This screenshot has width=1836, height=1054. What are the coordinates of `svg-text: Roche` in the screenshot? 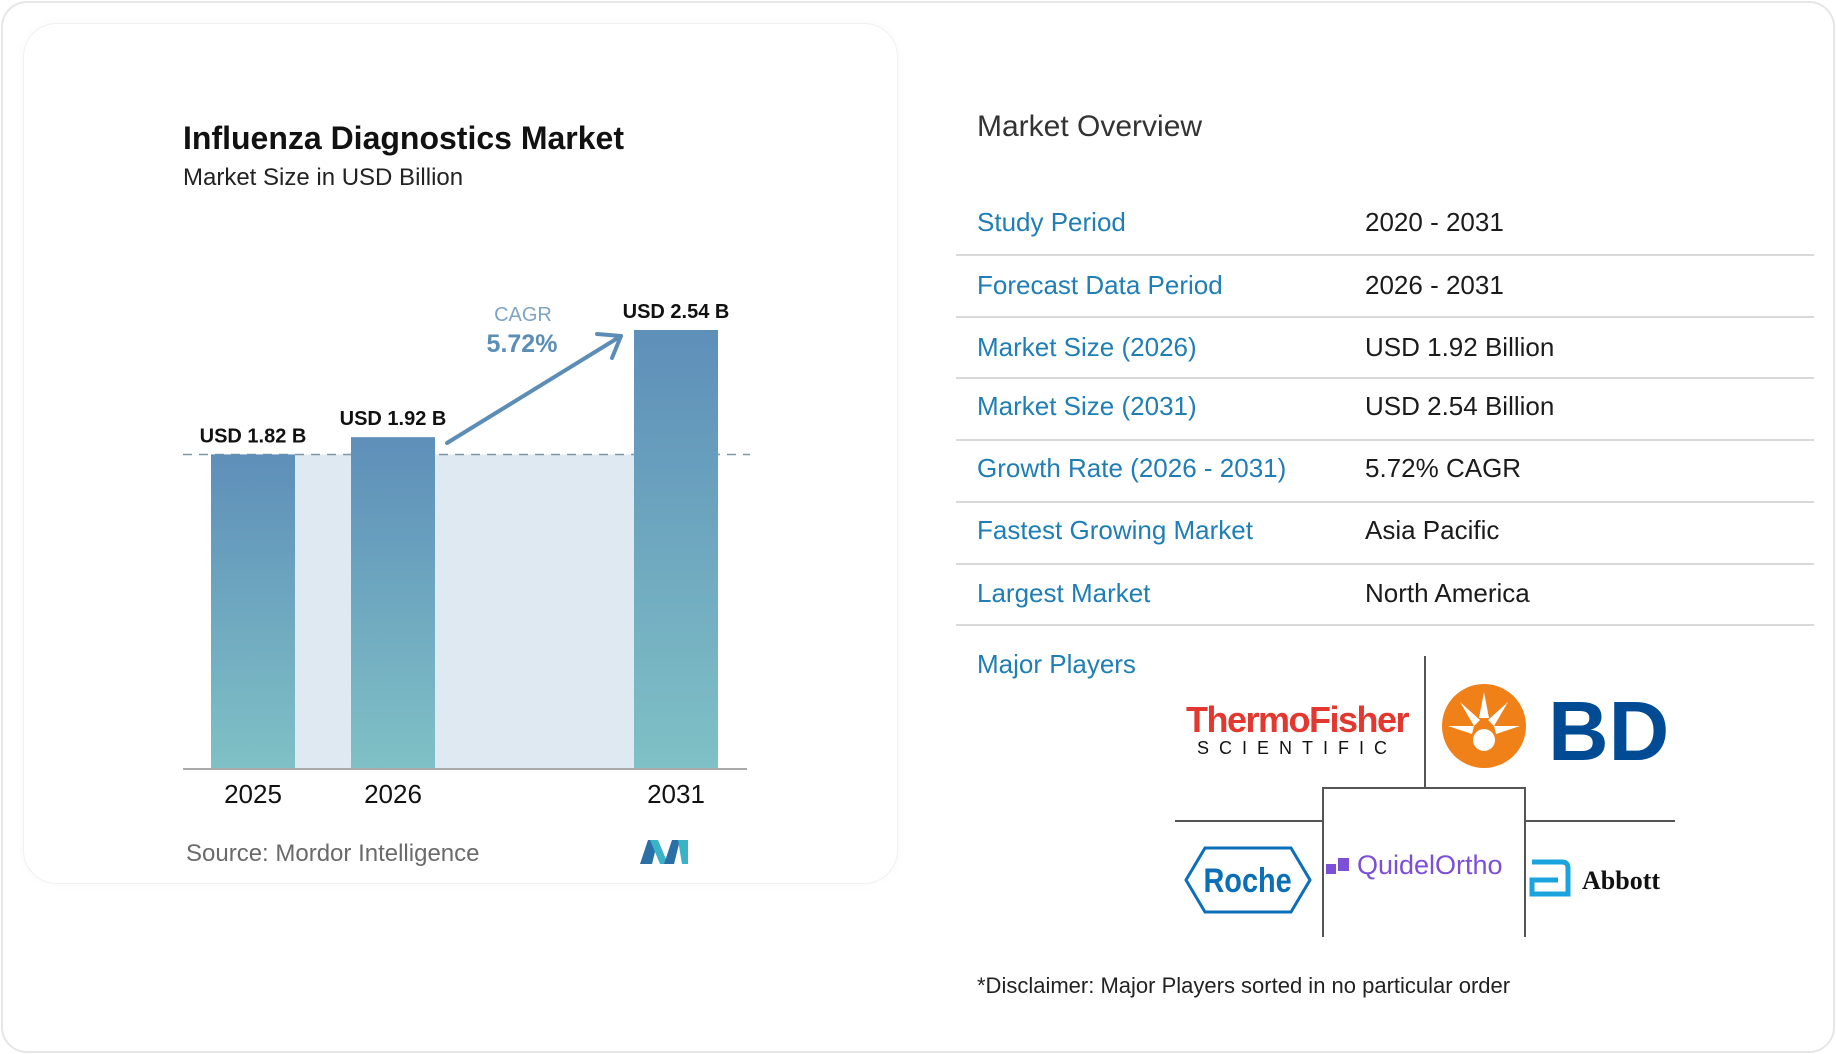 It's located at (1247, 880).